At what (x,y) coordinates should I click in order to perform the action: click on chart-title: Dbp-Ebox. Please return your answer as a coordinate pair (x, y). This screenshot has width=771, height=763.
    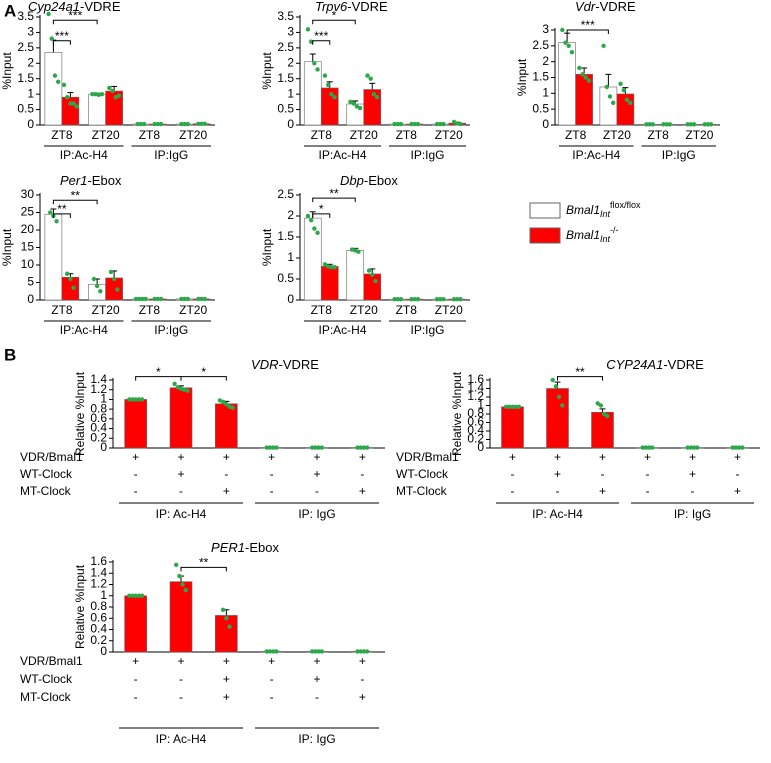
    Looking at the image, I should click on (369, 180).